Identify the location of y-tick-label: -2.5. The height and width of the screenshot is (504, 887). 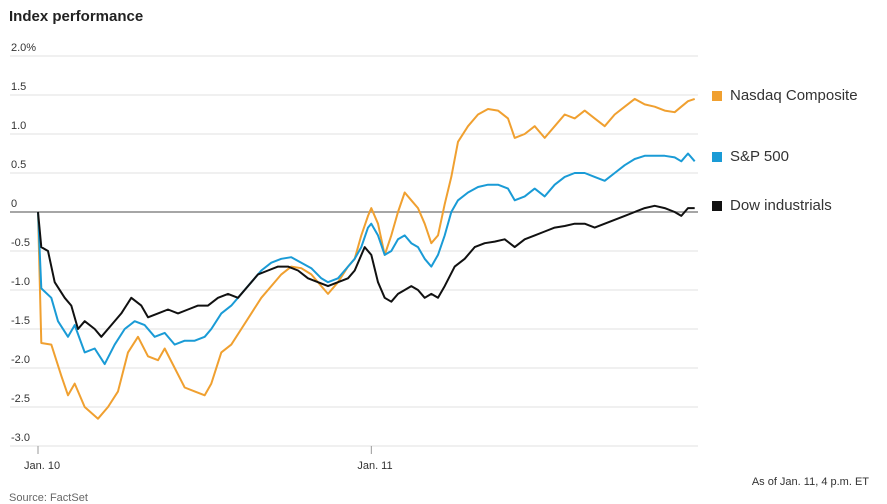
(20, 399).